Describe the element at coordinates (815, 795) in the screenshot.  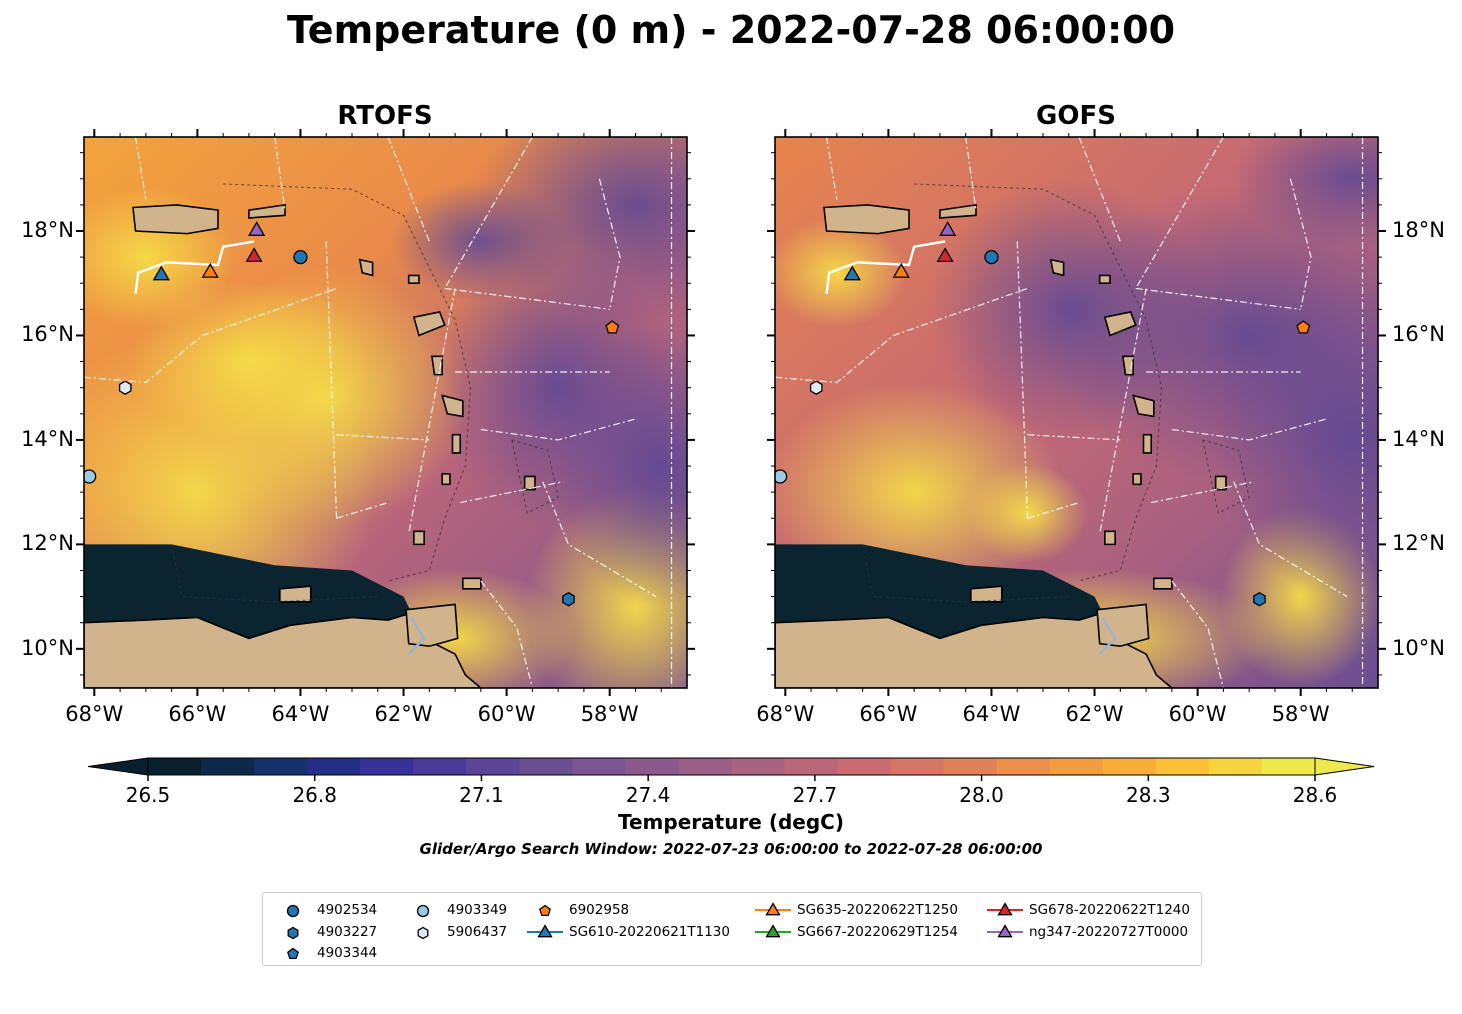
I see `colorbar-tick-label: 27.7` at that location.